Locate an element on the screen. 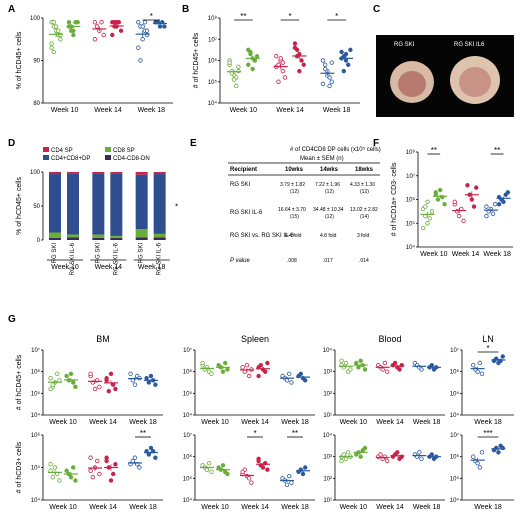 The height and width of the screenshot is (523, 520). table-cell: .017 is located at coordinates (328, 261).